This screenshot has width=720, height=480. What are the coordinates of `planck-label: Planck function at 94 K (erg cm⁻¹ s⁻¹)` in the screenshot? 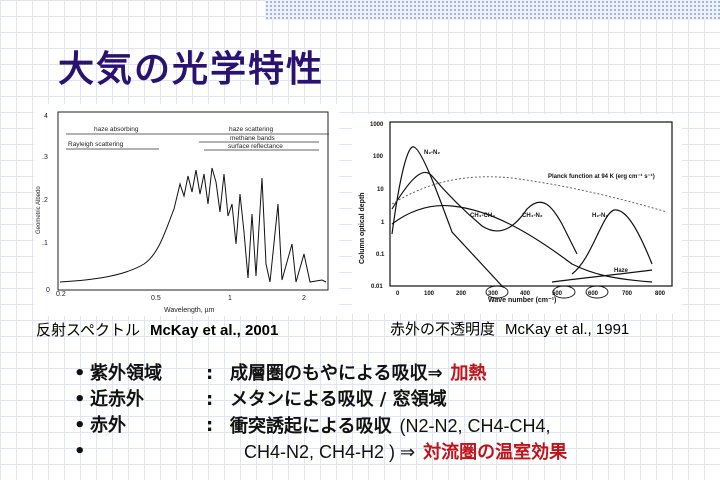 It's located at (601, 176).